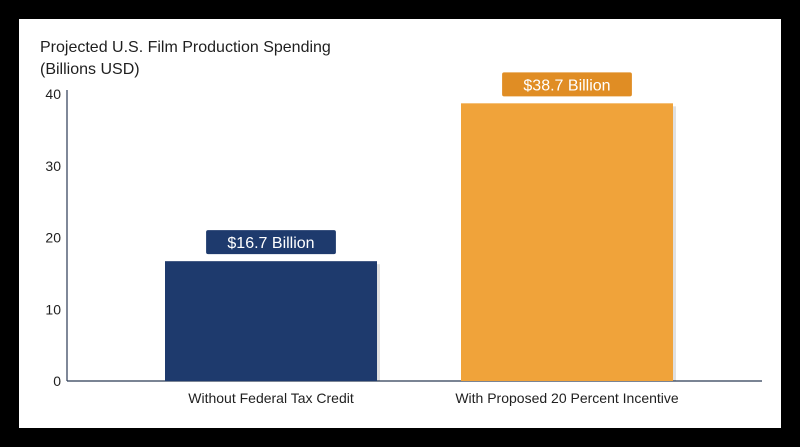 The height and width of the screenshot is (447, 800). I want to click on data-label: $38.7 Billion, so click(566, 85).